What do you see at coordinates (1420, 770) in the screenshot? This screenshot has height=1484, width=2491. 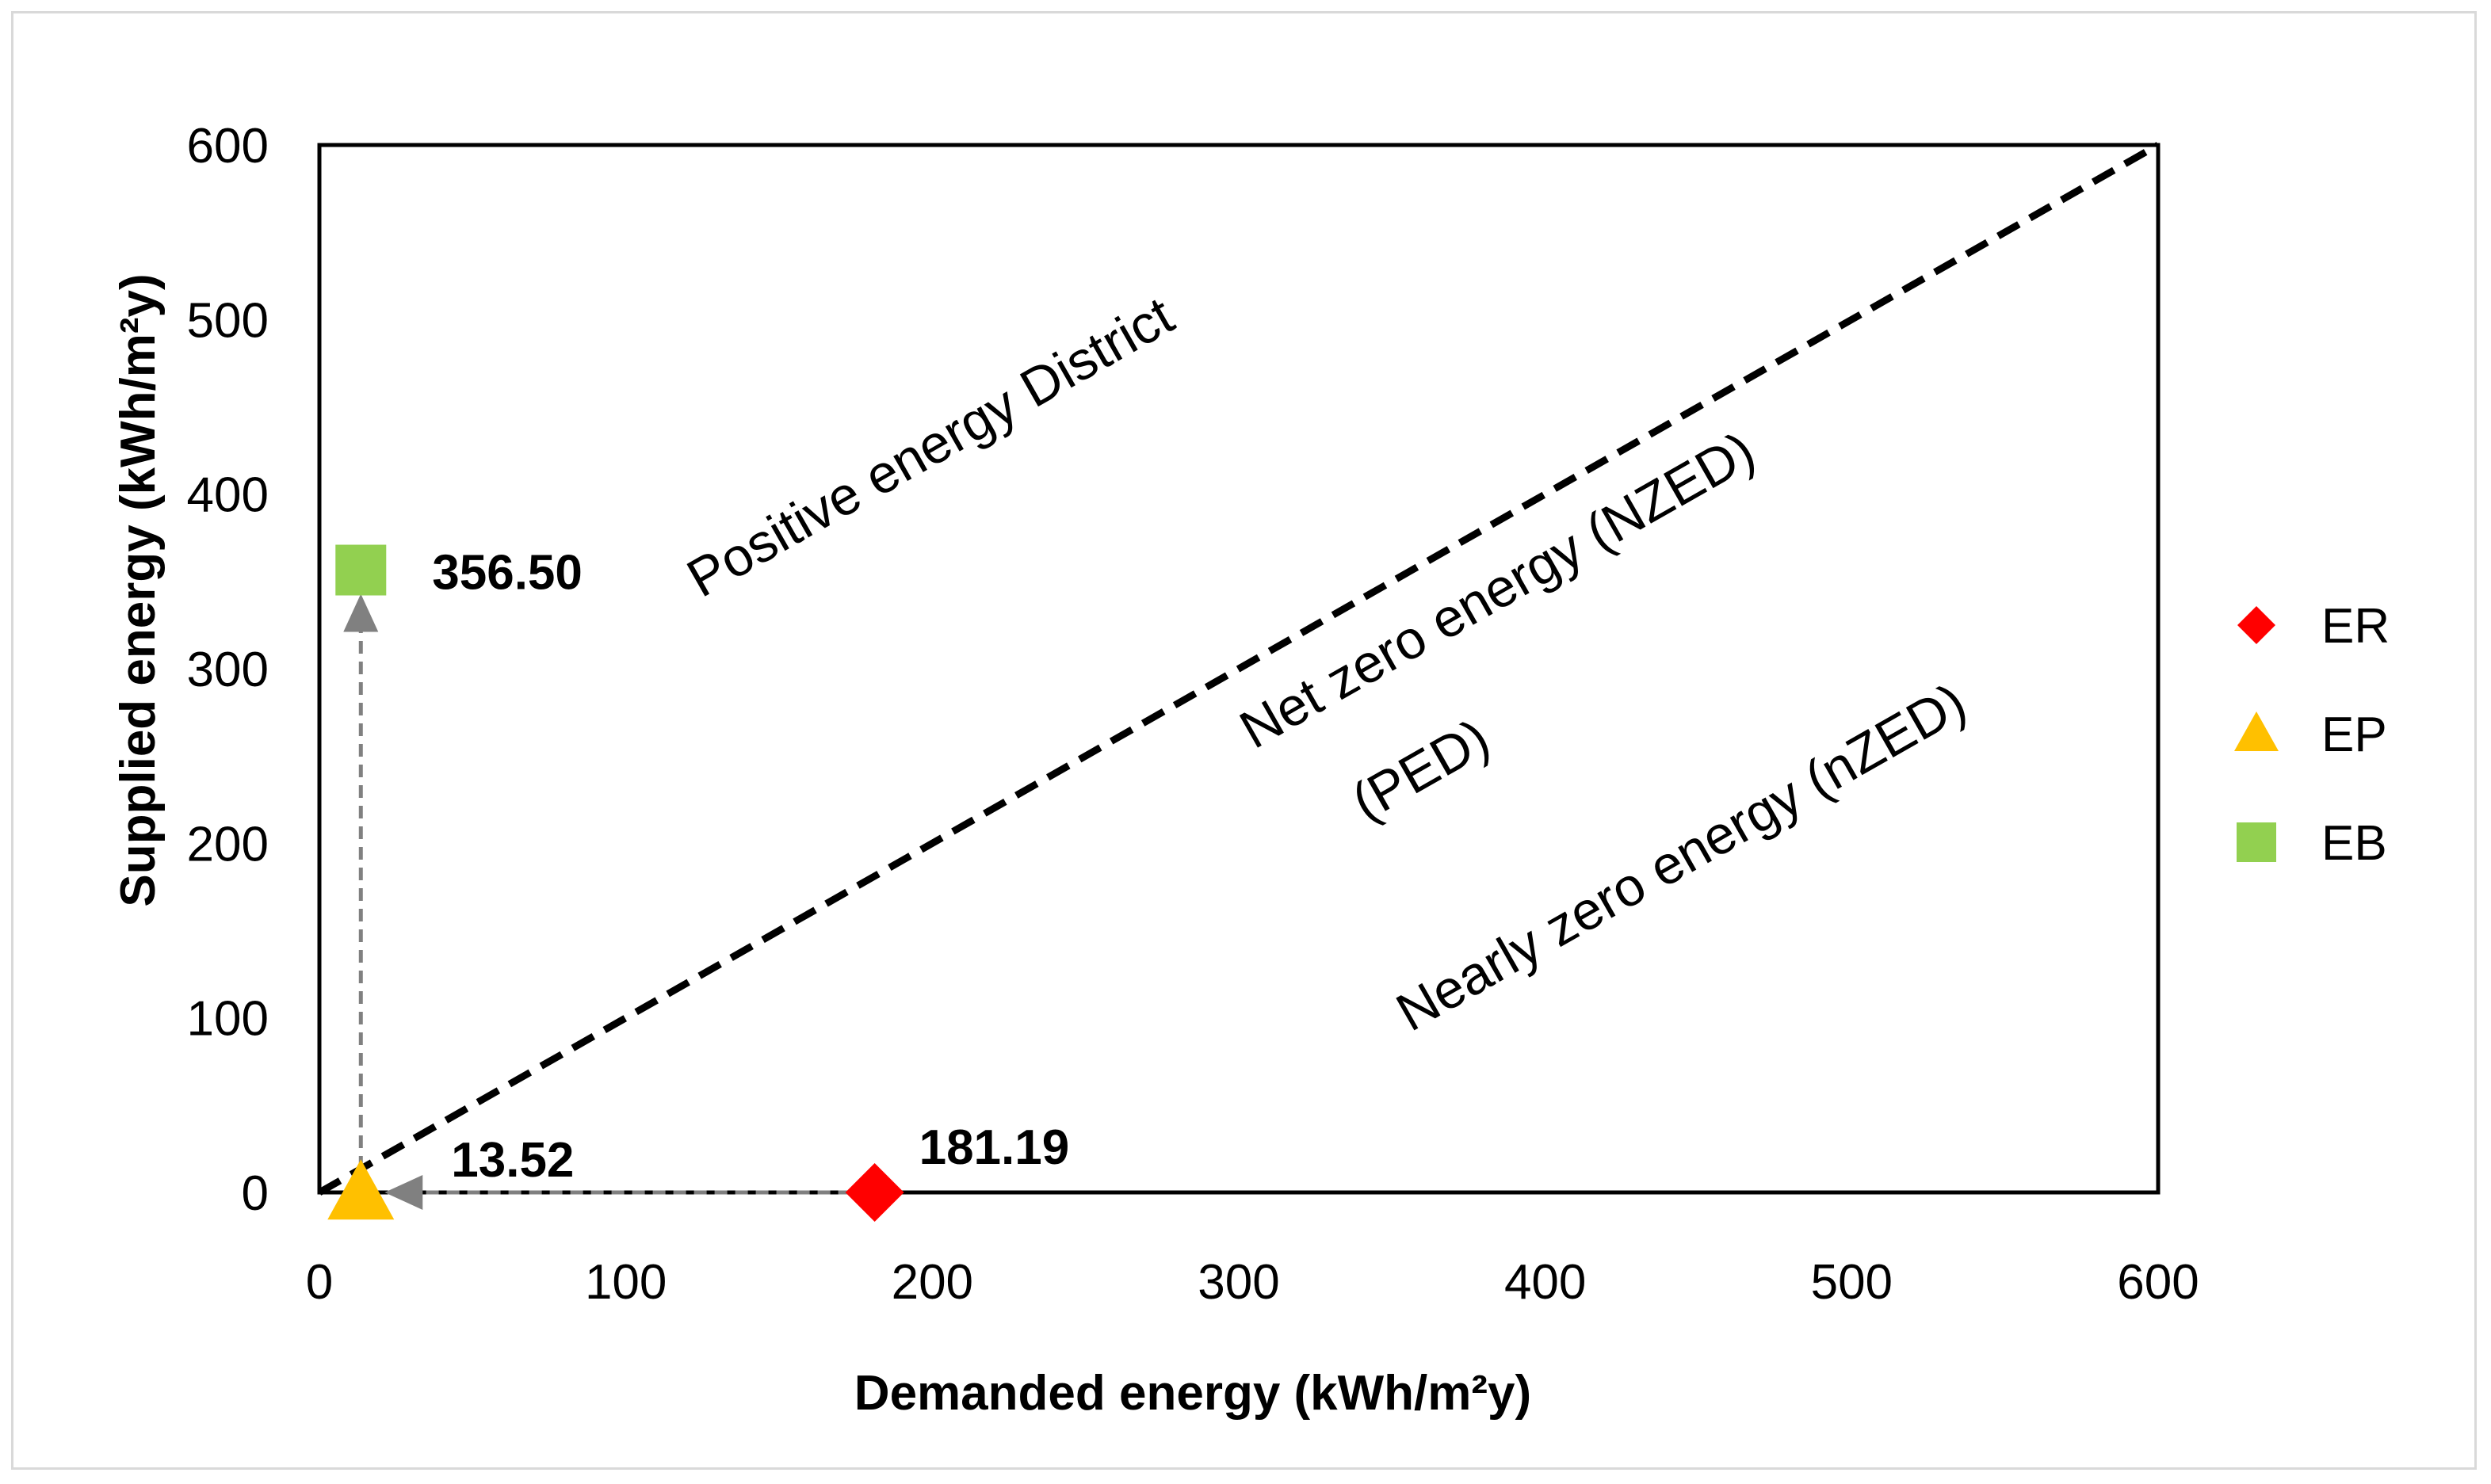 I see `annotation-ped: (PED)` at bounding box center [1420, 770].